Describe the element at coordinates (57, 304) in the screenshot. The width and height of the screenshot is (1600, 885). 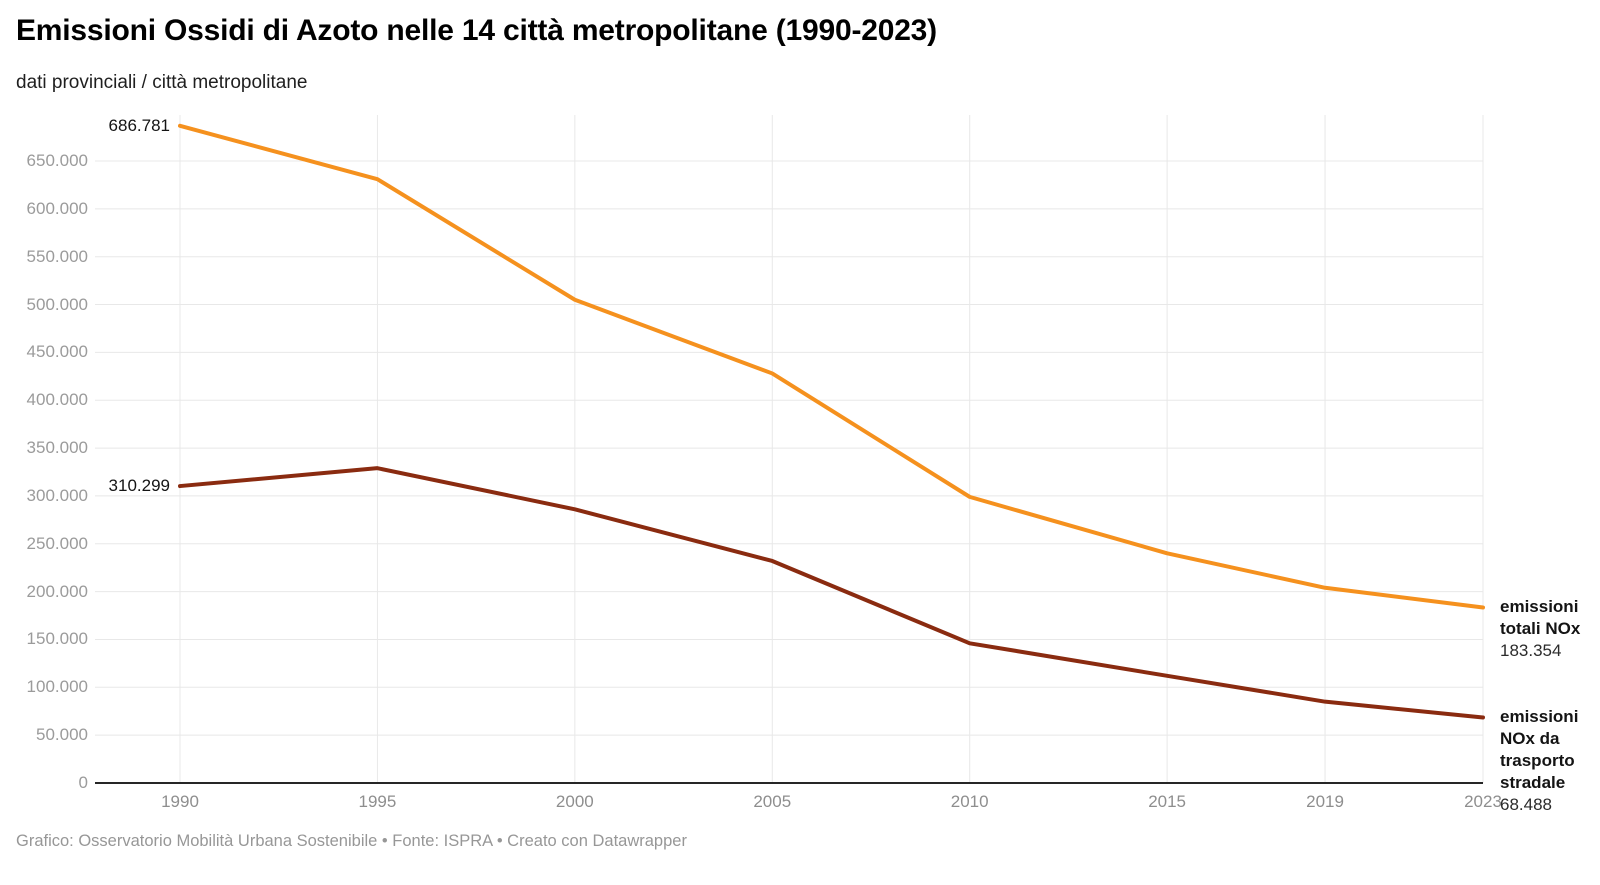
I see `y-tick-label: 500.000` at that location.